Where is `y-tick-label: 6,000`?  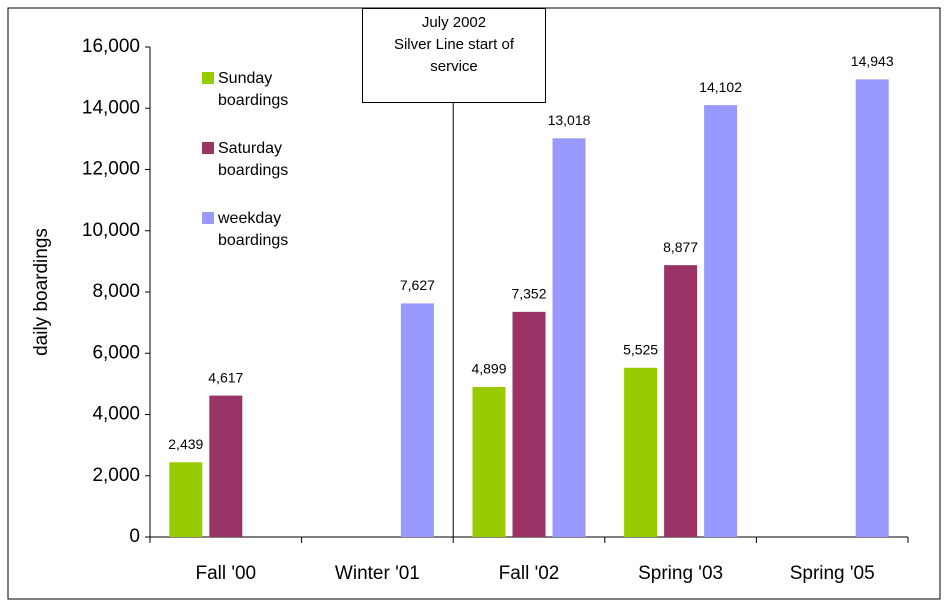
y-tick-label: 6,000 is located at coordinates (116, 352).